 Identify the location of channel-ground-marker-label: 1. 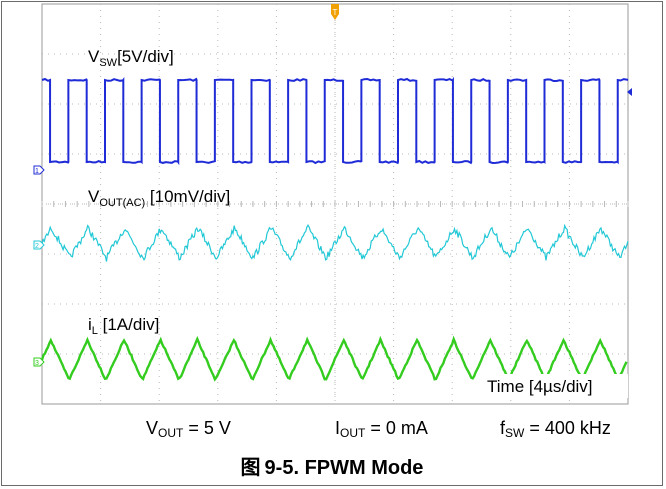
(37, 171).